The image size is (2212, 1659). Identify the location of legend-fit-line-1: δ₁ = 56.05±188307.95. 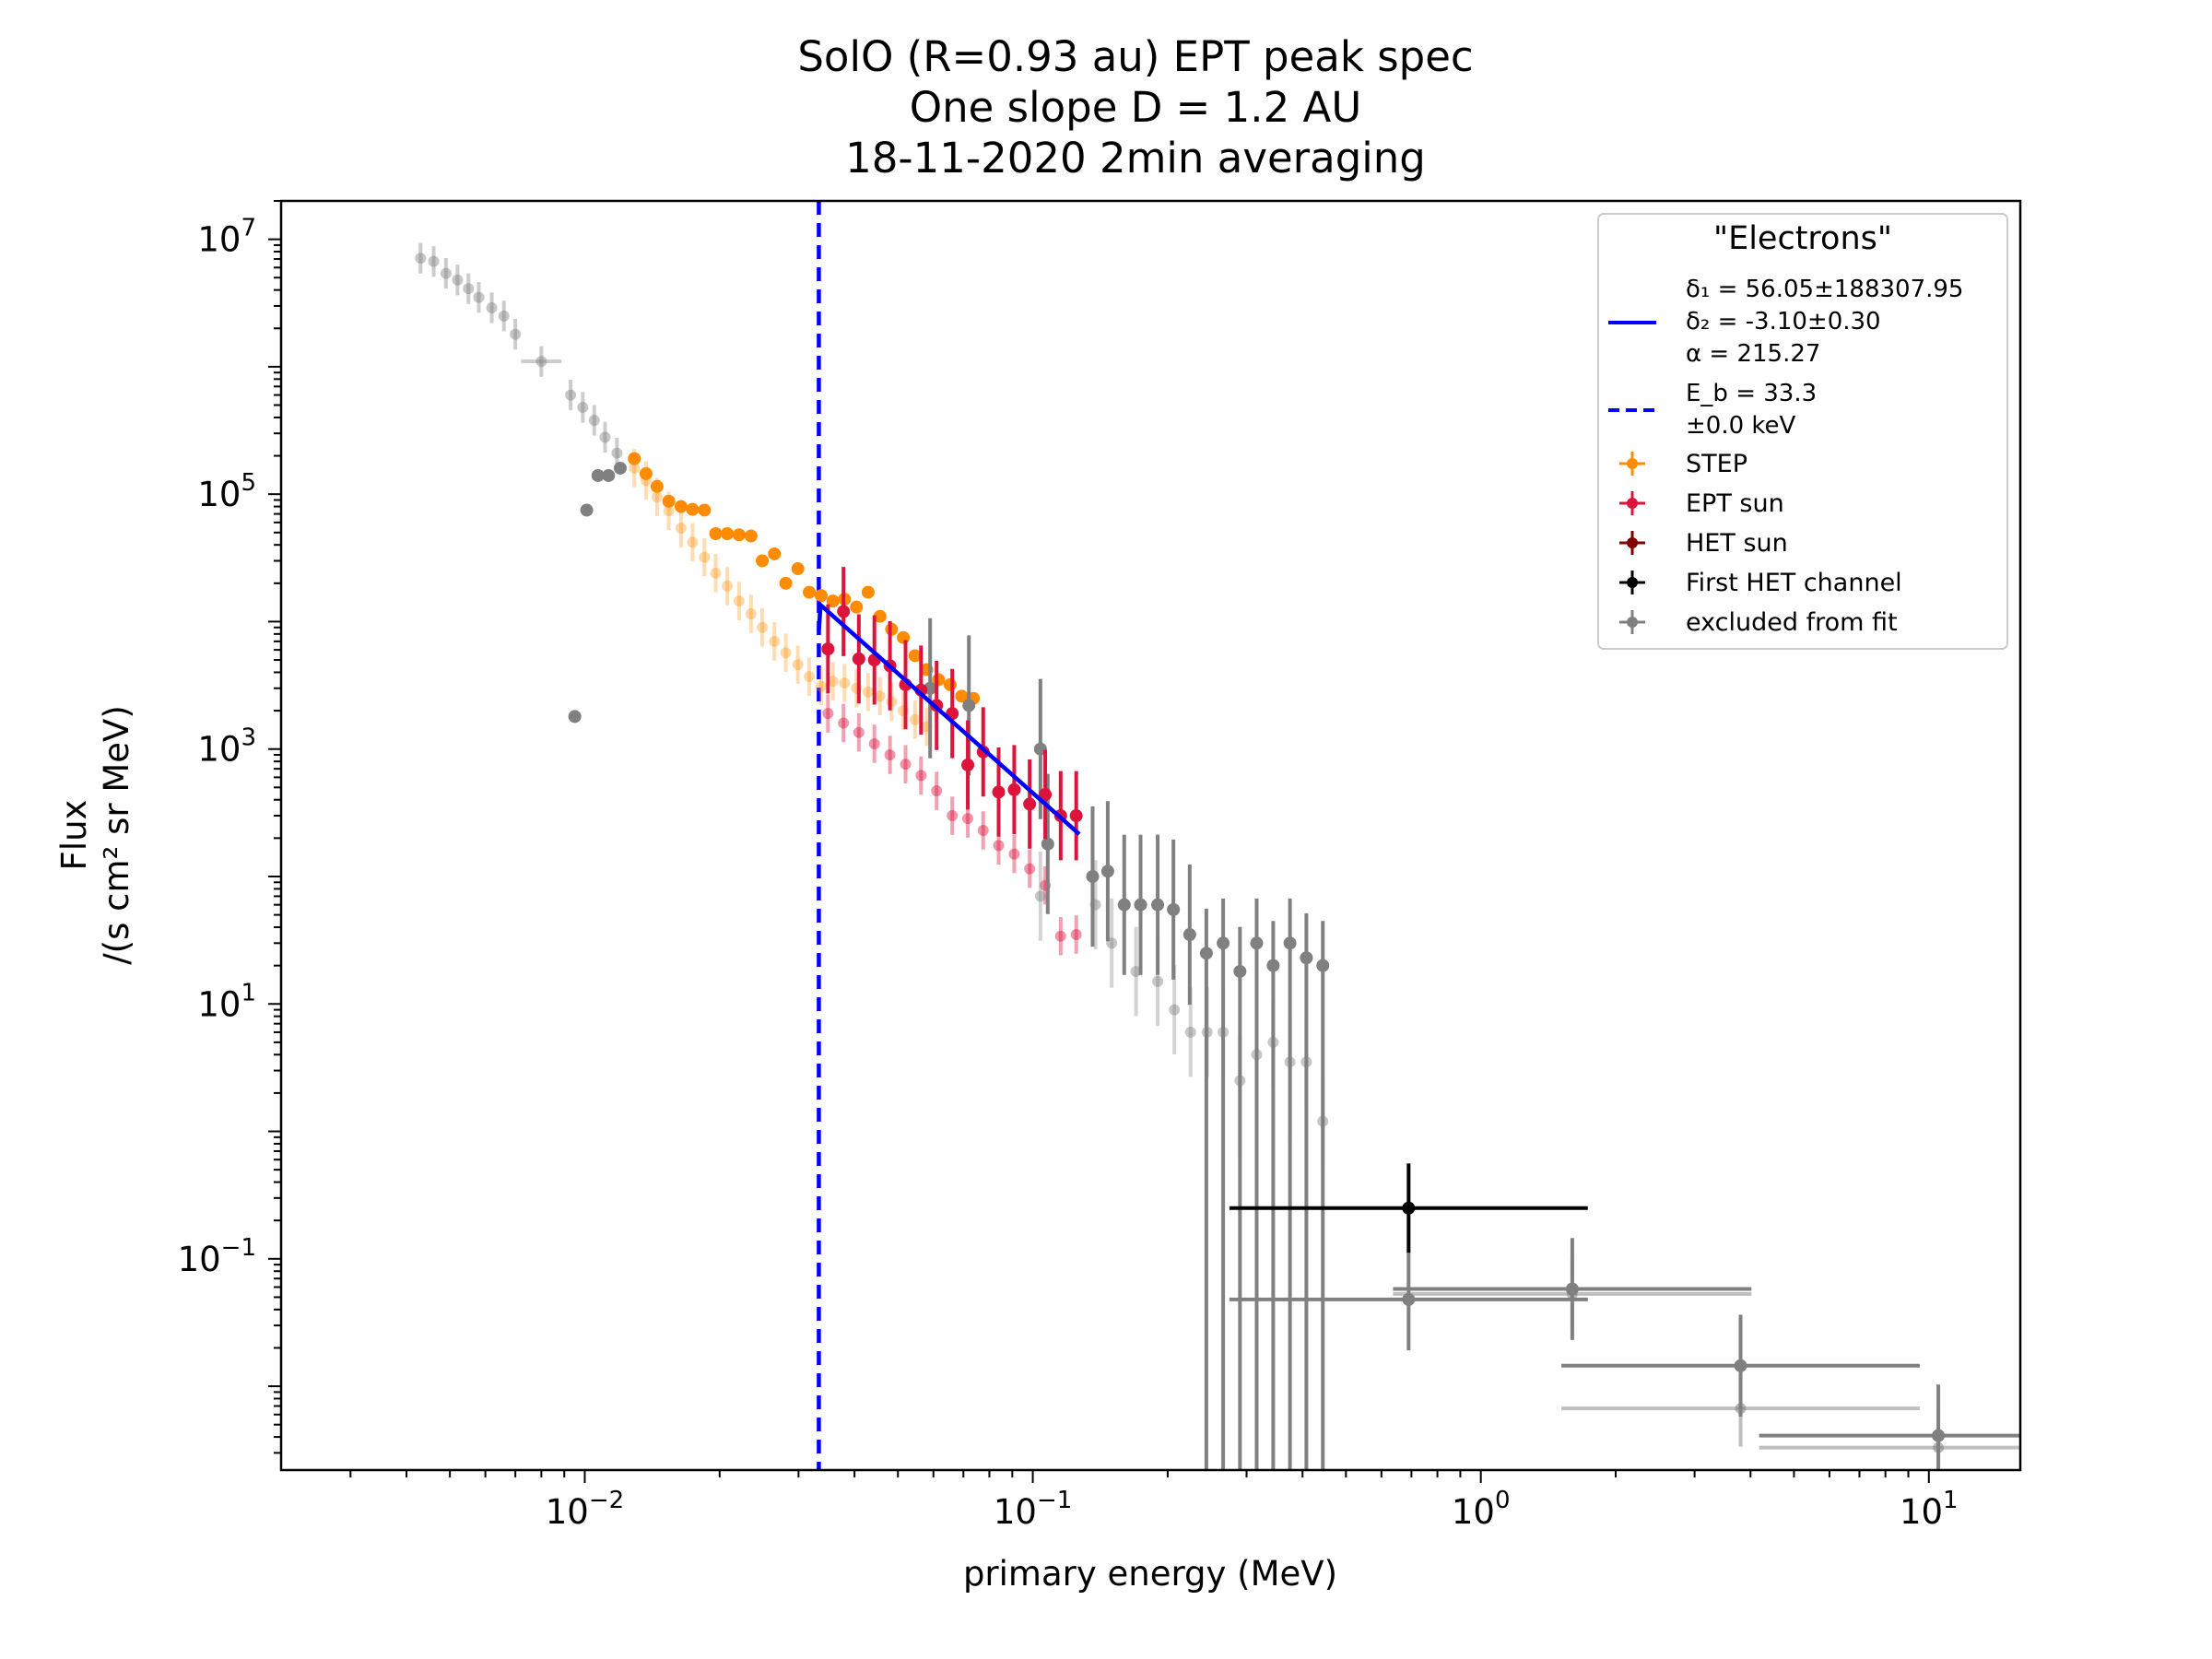
(1824, 289).